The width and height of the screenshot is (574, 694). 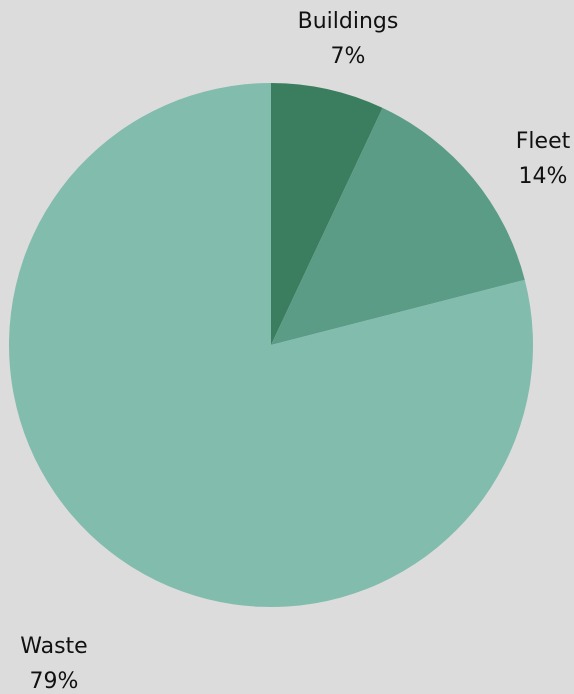 What do you see at coordinates (348, 39) in the screenshot?
I see `slice-label-buildings: Buildings 7%` at bounding box center [348, 39].